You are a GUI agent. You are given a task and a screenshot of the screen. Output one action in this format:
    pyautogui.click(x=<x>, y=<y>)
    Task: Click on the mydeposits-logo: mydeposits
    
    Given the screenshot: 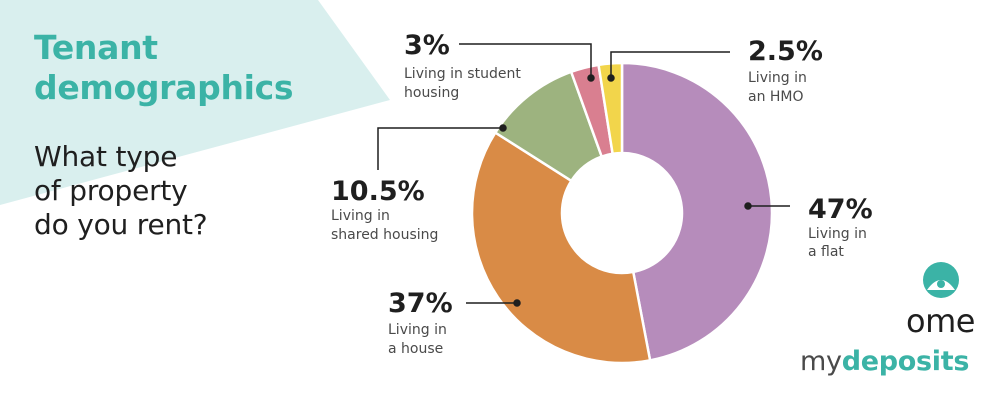 What is the action you would take?
    pyautogui.click(x=884, y=361)
    